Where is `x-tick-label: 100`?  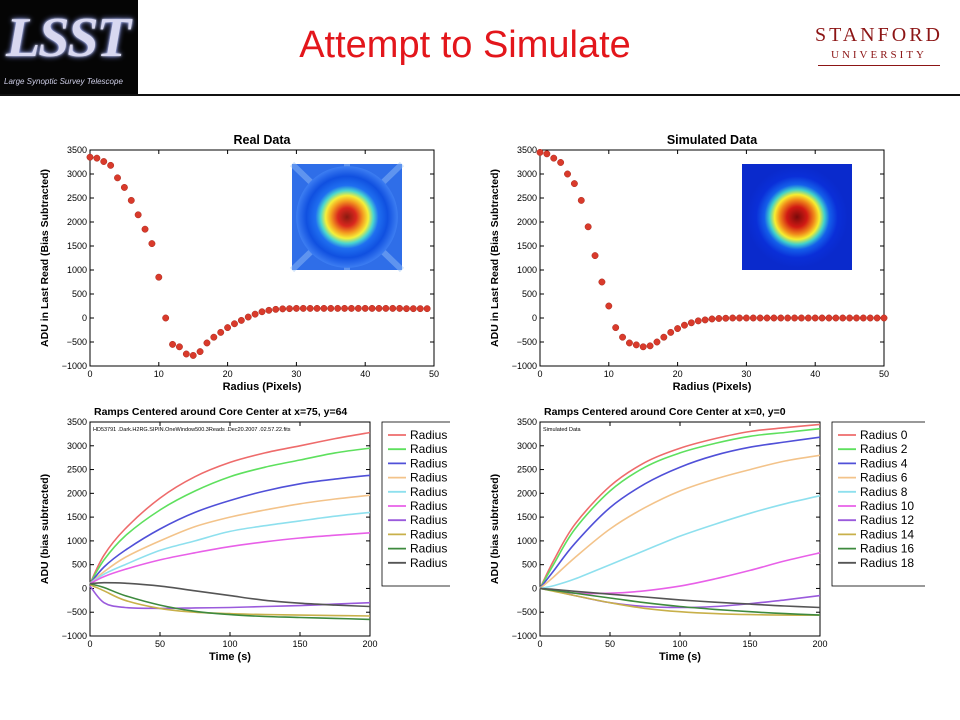 x-tick-label: 100 is located at coordinates (229, 644).